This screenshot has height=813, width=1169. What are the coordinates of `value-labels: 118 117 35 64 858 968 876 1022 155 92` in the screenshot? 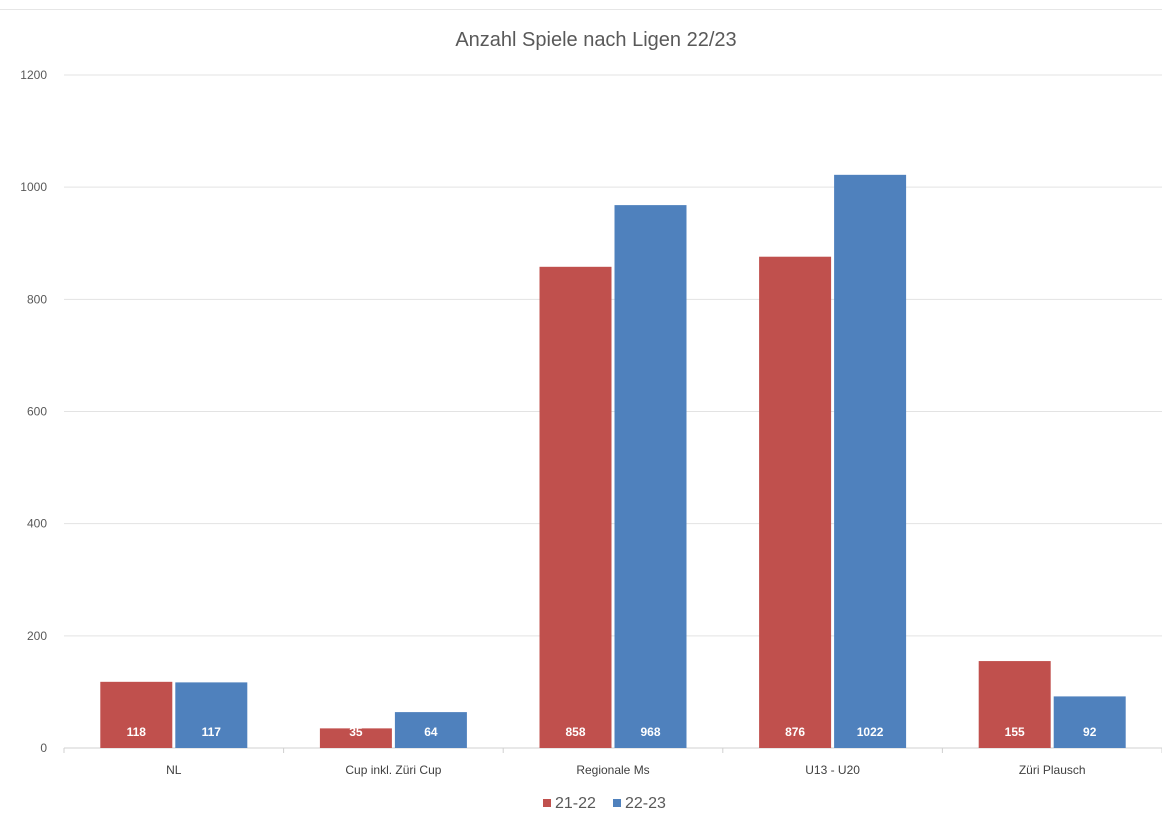 It's located at (612, 732).